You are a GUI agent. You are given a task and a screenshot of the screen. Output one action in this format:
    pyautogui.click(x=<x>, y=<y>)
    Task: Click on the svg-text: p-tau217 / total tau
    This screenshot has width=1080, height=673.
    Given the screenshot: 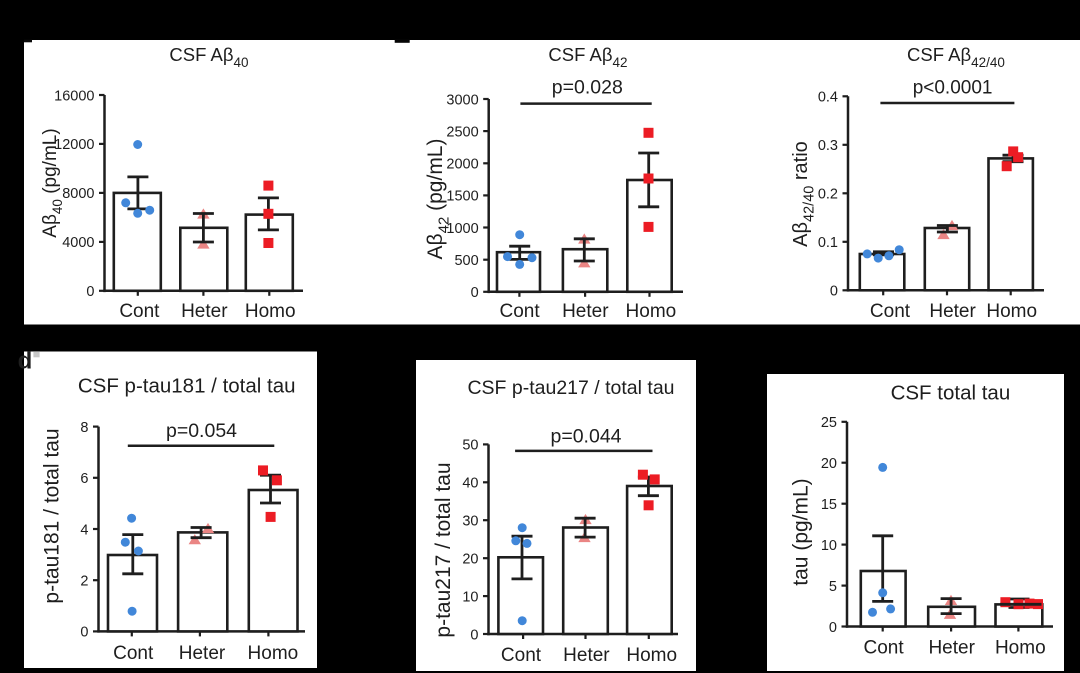 What is the action you would take?
    pyautogui.click(x=443, y=549)
    